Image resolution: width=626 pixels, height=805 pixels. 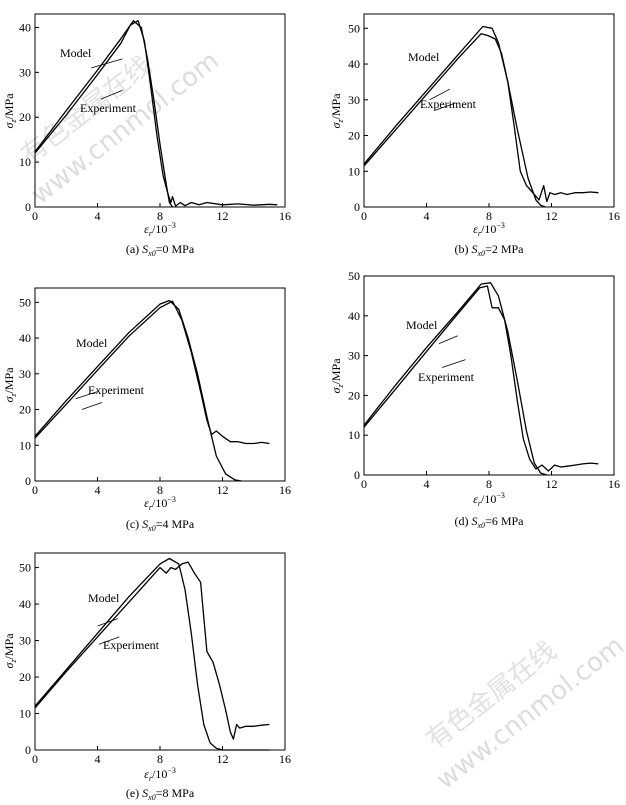 I want to click on panel-caption: (c) Sx0=4 MPa, so click(x=160, y=525).